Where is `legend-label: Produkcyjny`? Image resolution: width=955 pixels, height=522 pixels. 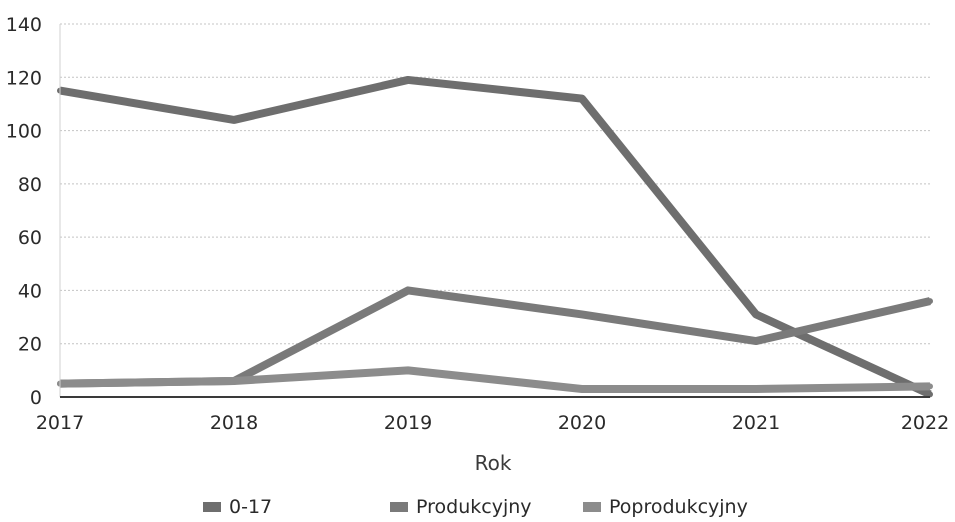
legend-label: Produkcyjny is located at coordinates (474, 507).